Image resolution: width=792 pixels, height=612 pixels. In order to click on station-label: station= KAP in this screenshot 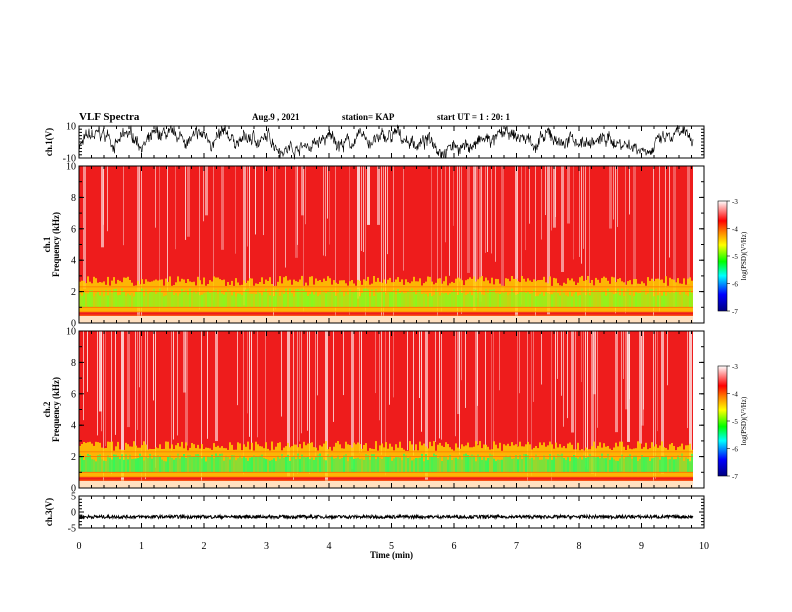, I will do `click(368, 117)`.